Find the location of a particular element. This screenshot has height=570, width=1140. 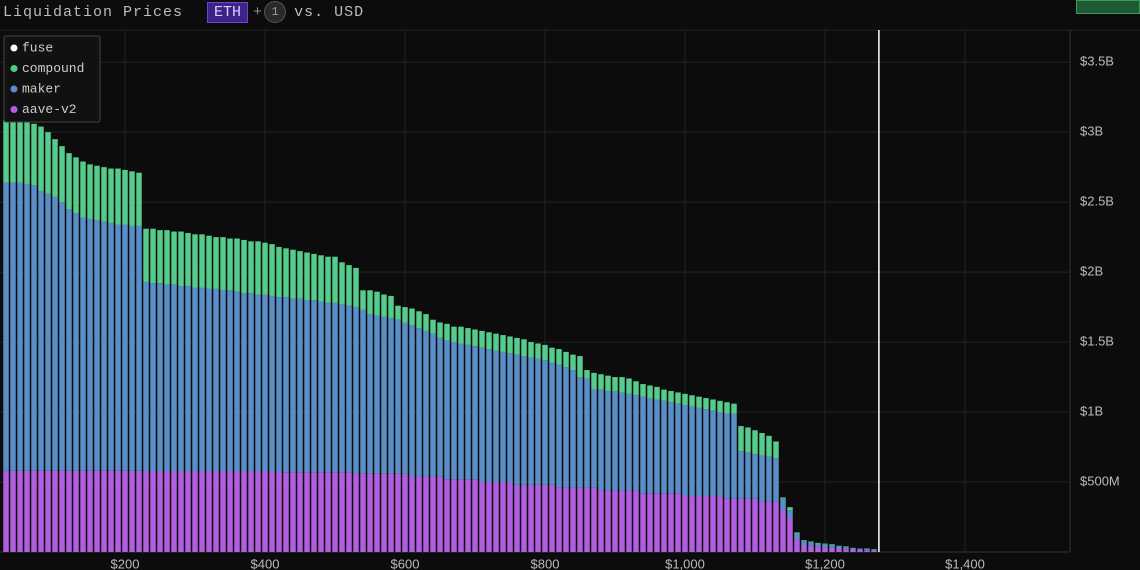

y-tick-label: $1.5B is located at coordinates (1097, 341).